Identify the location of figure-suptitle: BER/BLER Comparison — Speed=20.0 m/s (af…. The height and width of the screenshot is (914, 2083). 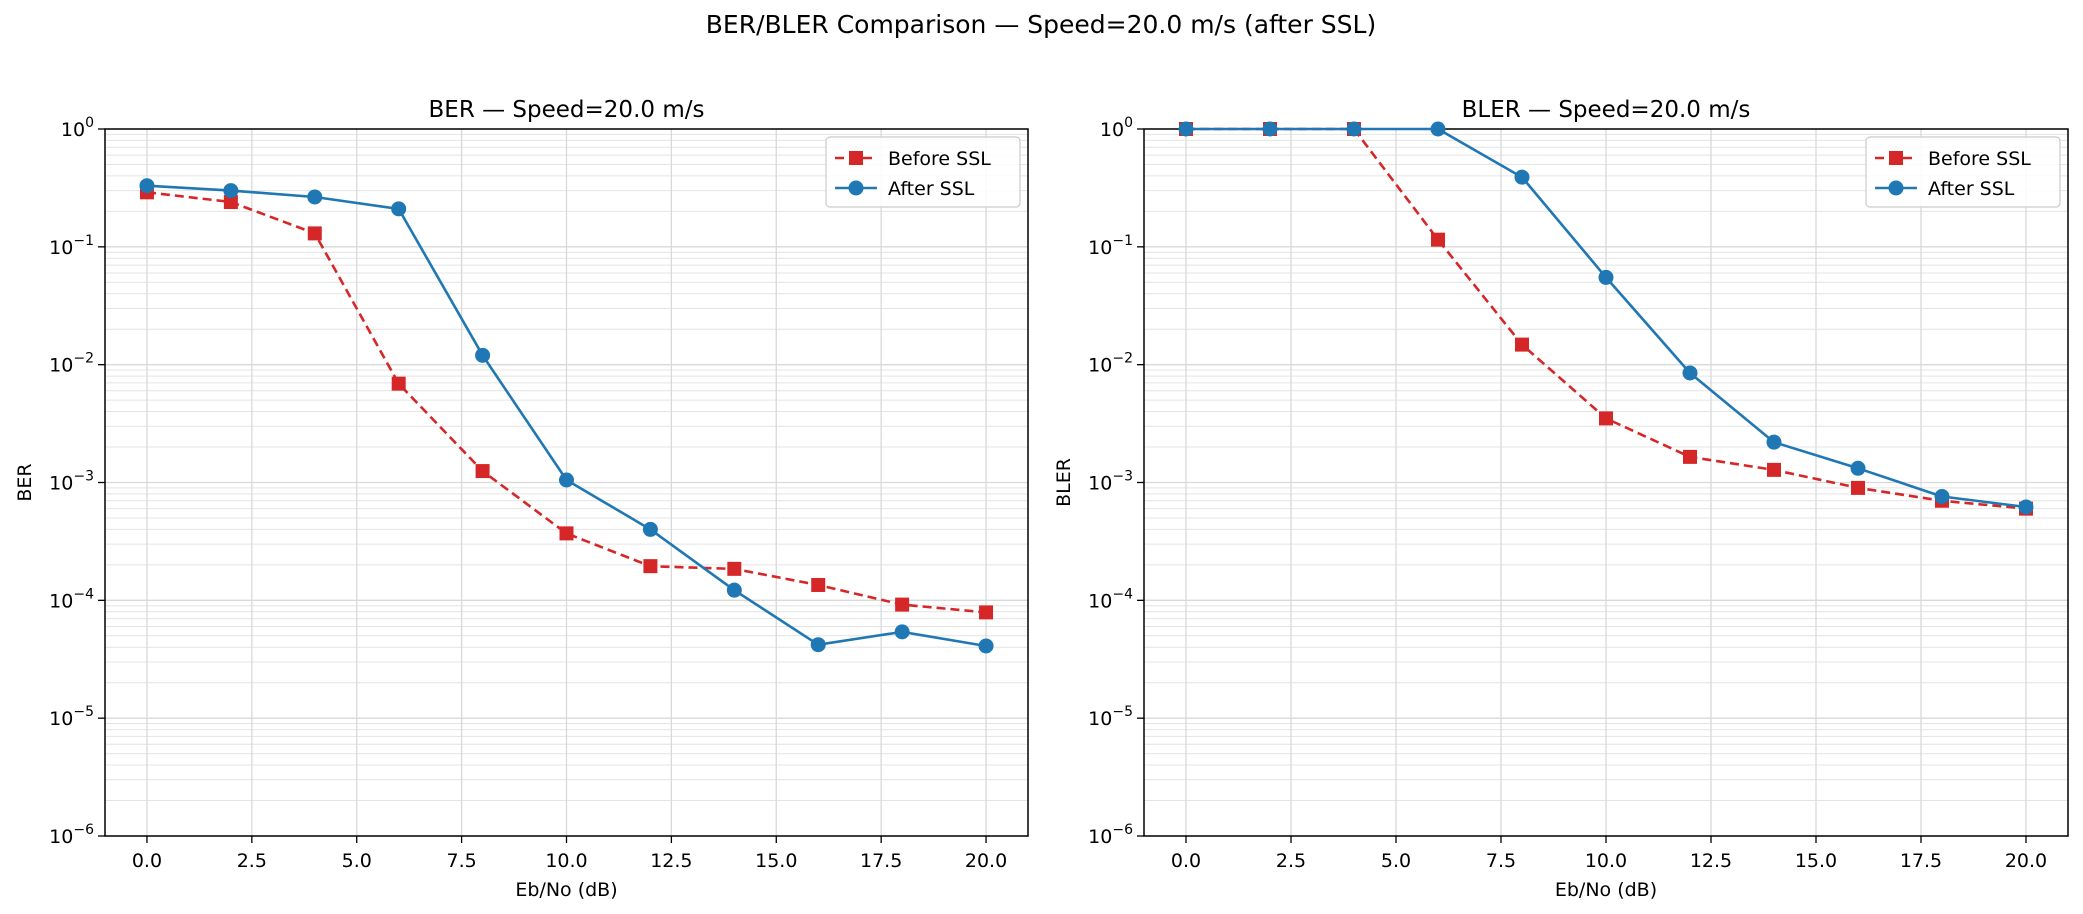
(1041, 24).